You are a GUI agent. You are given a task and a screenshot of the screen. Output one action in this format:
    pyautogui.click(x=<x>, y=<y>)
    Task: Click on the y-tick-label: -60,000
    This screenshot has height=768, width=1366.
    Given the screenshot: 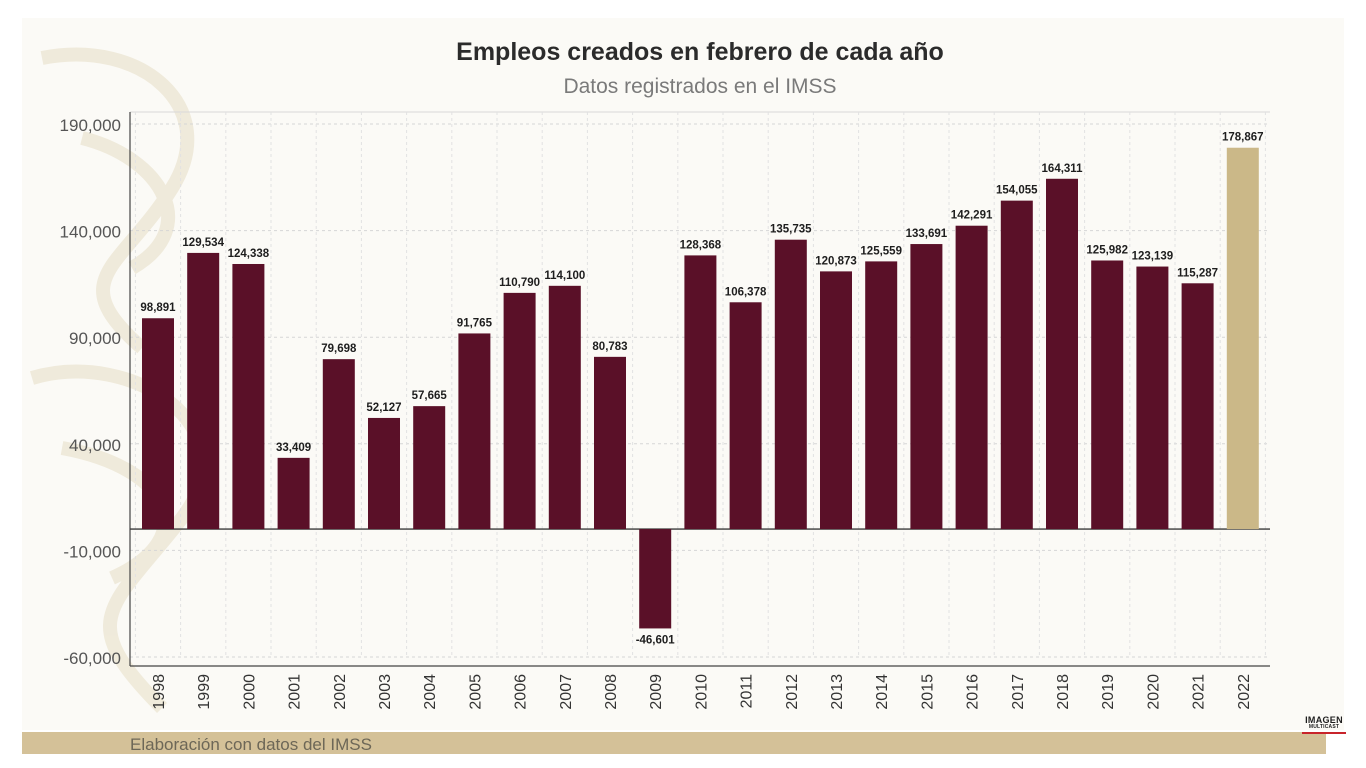 What is the action you would take?
    pyautogui.click(x=92, y=658)
    